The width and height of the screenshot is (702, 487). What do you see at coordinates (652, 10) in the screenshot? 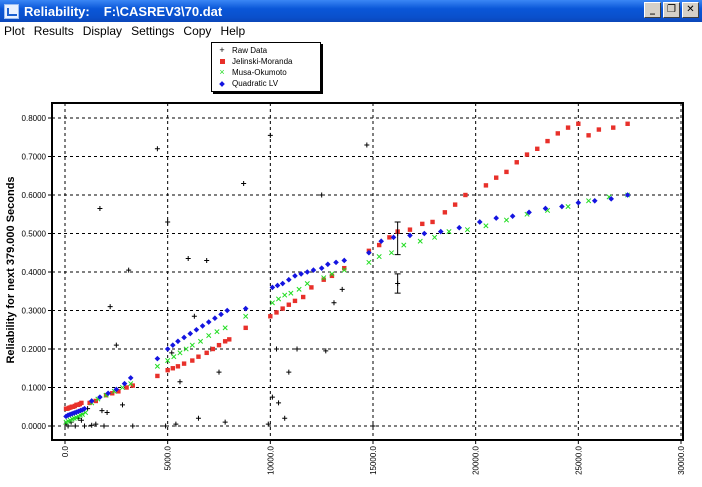
I see `minimize-button: _` at bounding box center [652, 10].